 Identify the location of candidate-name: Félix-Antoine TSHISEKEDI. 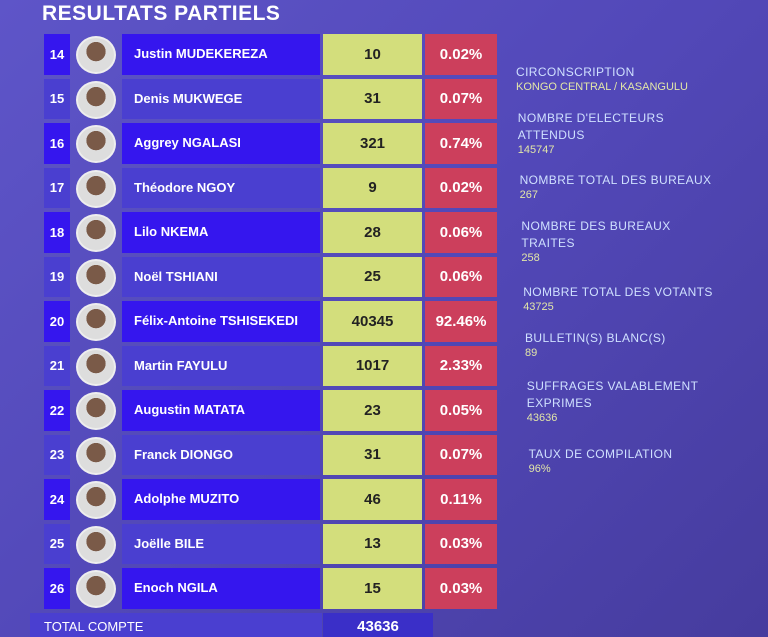
(221, 321).